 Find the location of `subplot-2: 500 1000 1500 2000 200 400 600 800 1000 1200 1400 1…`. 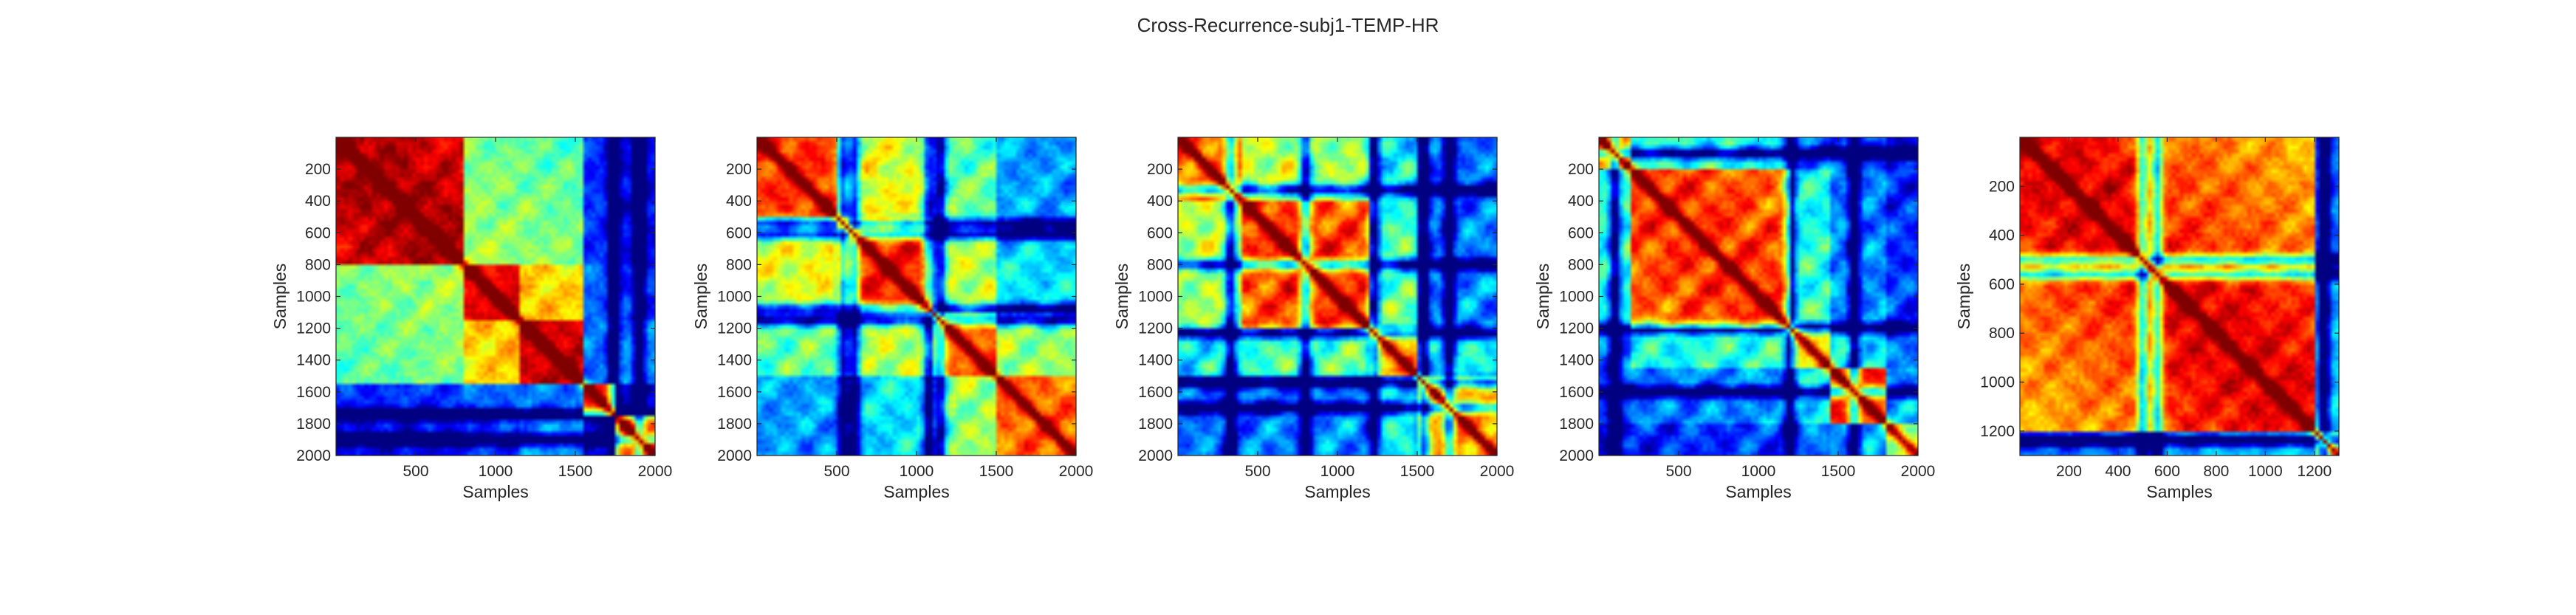

subplot-2: 500 1000 1500 2000 200 400 600 800 1000 1200 1400 1… is located at coordinates (892, 319).